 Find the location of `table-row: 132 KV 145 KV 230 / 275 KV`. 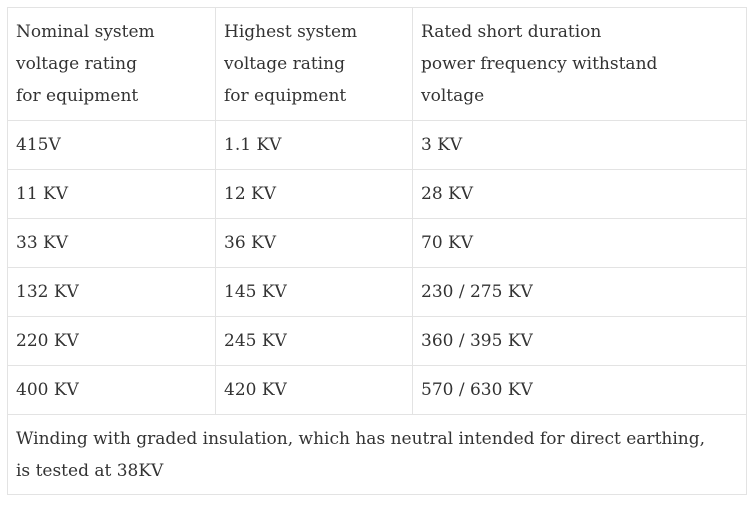

table-row: 132 KV 145 KV 230 / 275 KV is located at coordinates (377, 292).